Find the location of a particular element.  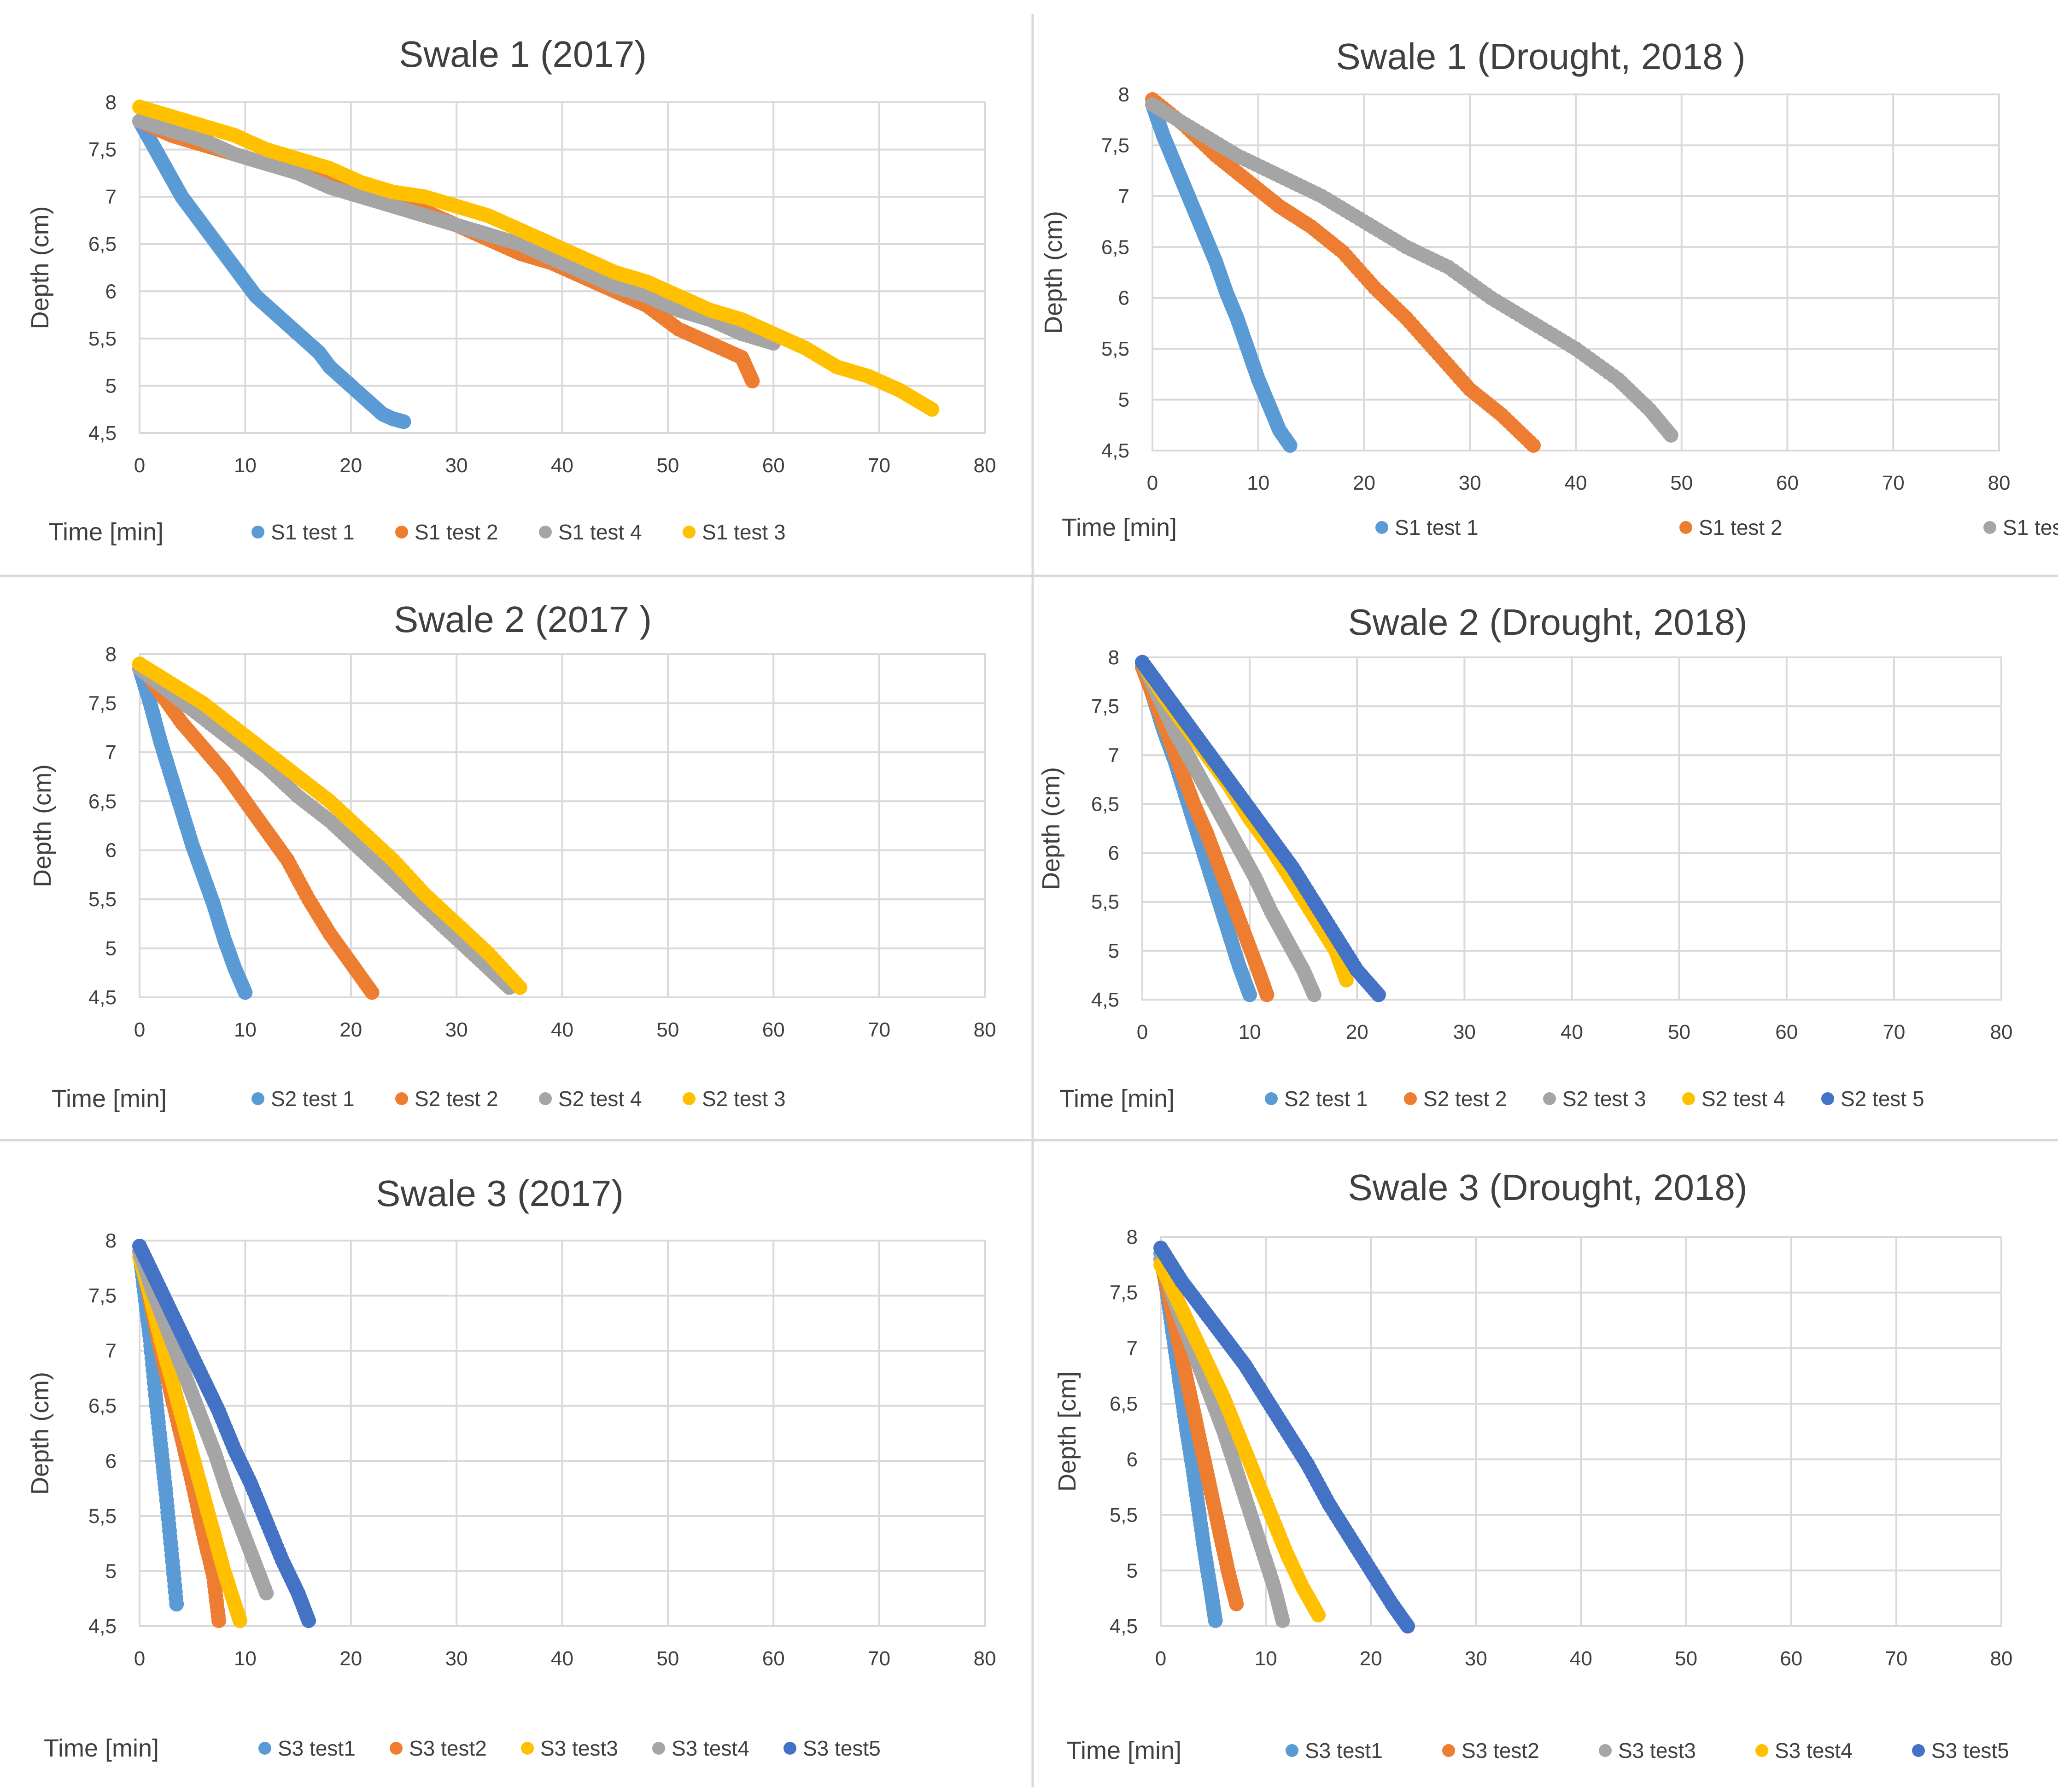

legend-entry: S3 test3 is located at coordinates (1647, 1751).